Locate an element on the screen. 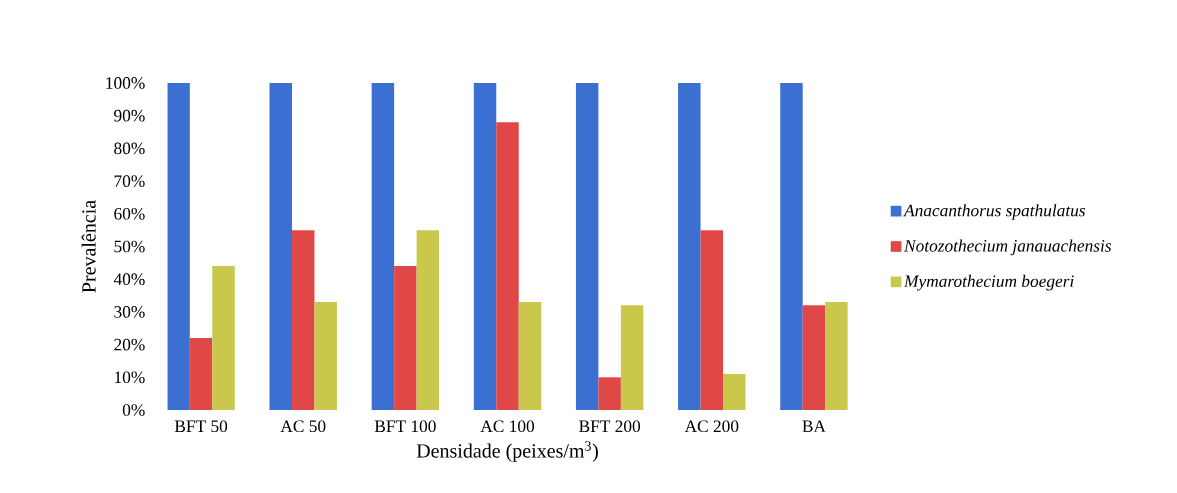  legend-label: Mymarothecium boegeri is located at coordinates (988, 282).